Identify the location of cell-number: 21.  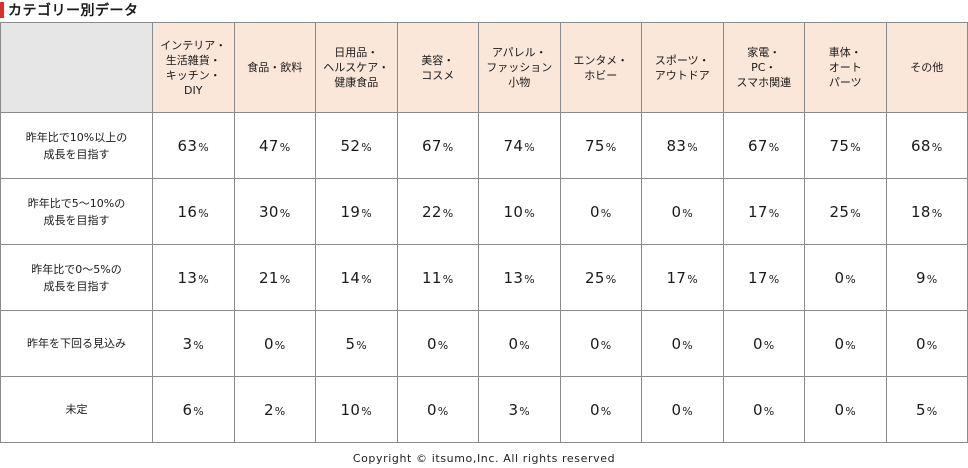
(269, 277).